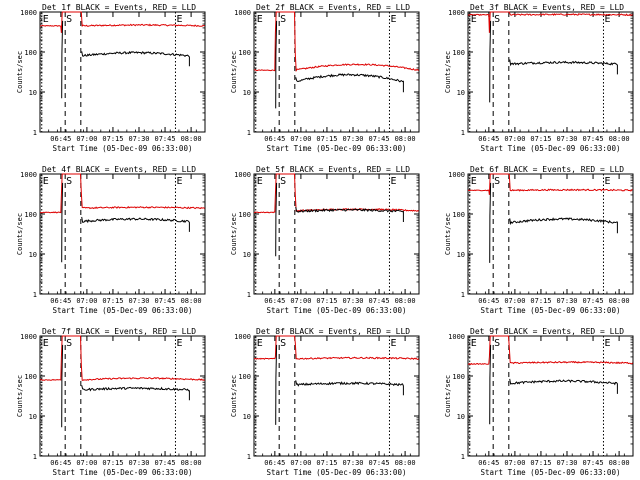  What do you see at coordinates (547, 7) in the screenshot?
I see `panel-title: Det 3f BLACK = Events, RED = LLD` at bounding box center [547, 7].